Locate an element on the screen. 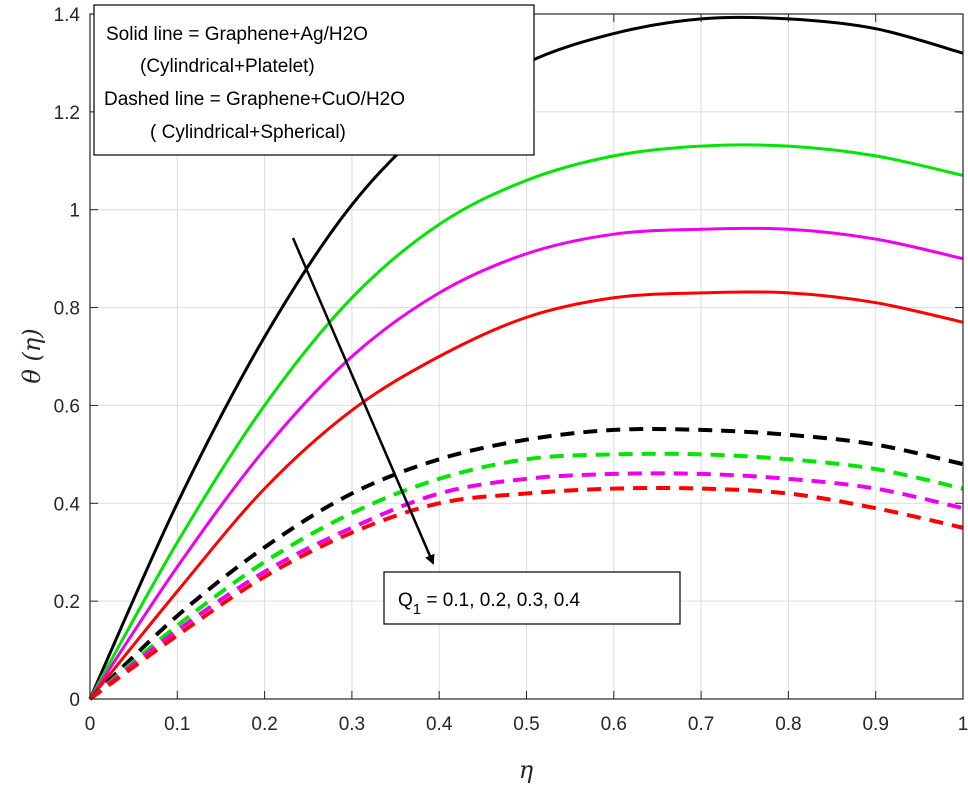  x-axis-label: η is located at coordinates (526, 770).